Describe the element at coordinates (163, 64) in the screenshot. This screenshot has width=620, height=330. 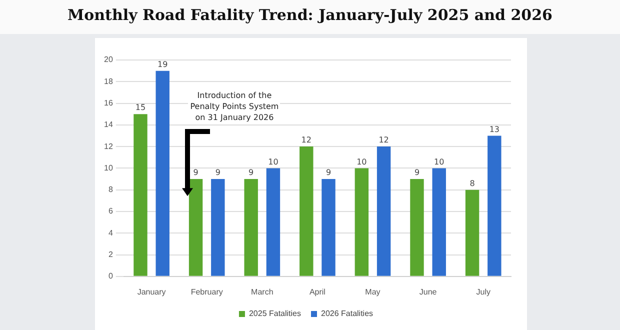
I see `data-label: 19` at that location.